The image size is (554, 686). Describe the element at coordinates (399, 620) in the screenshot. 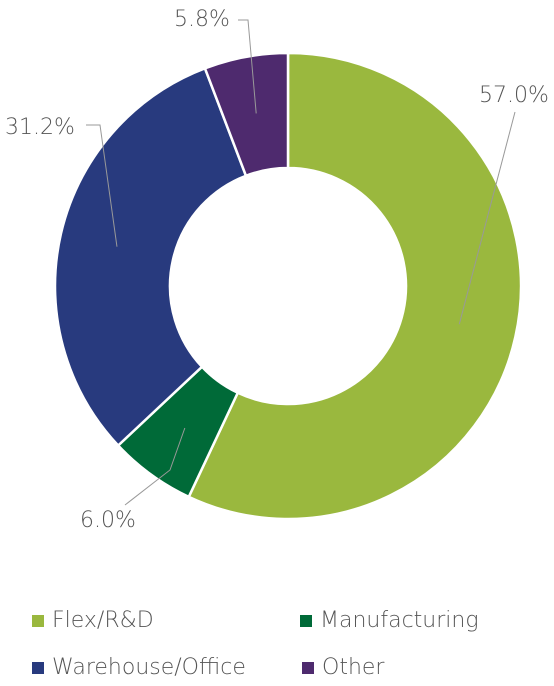

I see `legend-label: Manufacturing` at that location.